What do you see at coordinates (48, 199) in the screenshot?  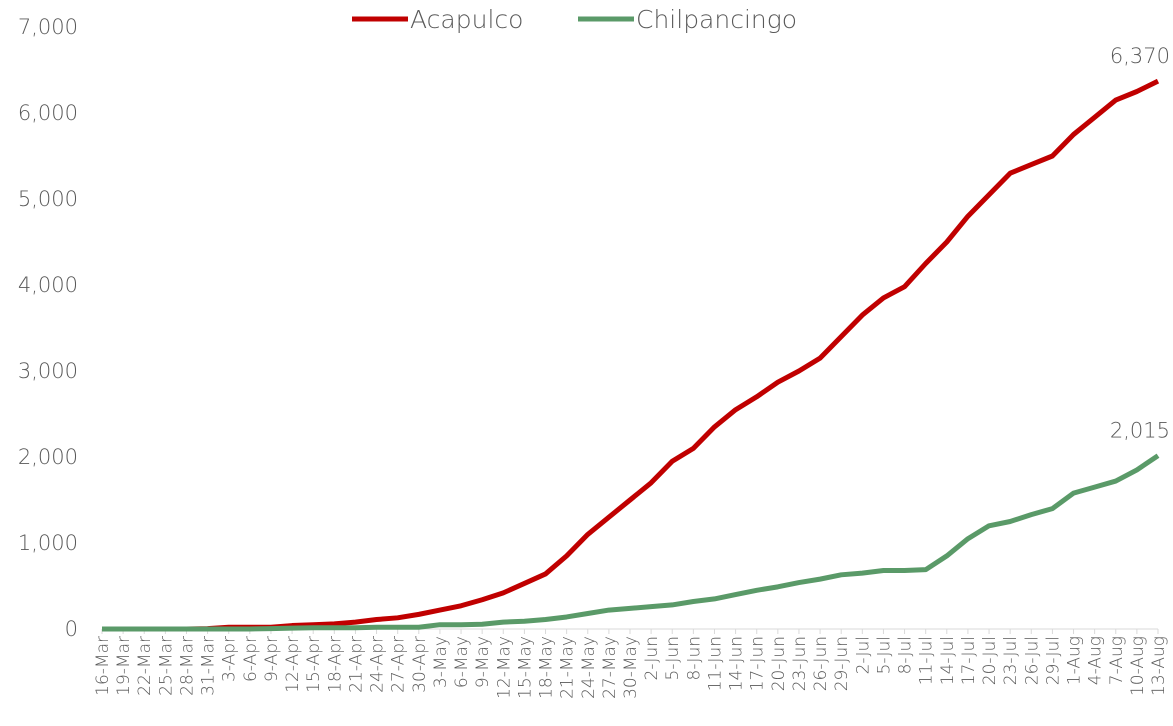 I see `y-tick-label: 5,000` at bounding box center [48, 199].